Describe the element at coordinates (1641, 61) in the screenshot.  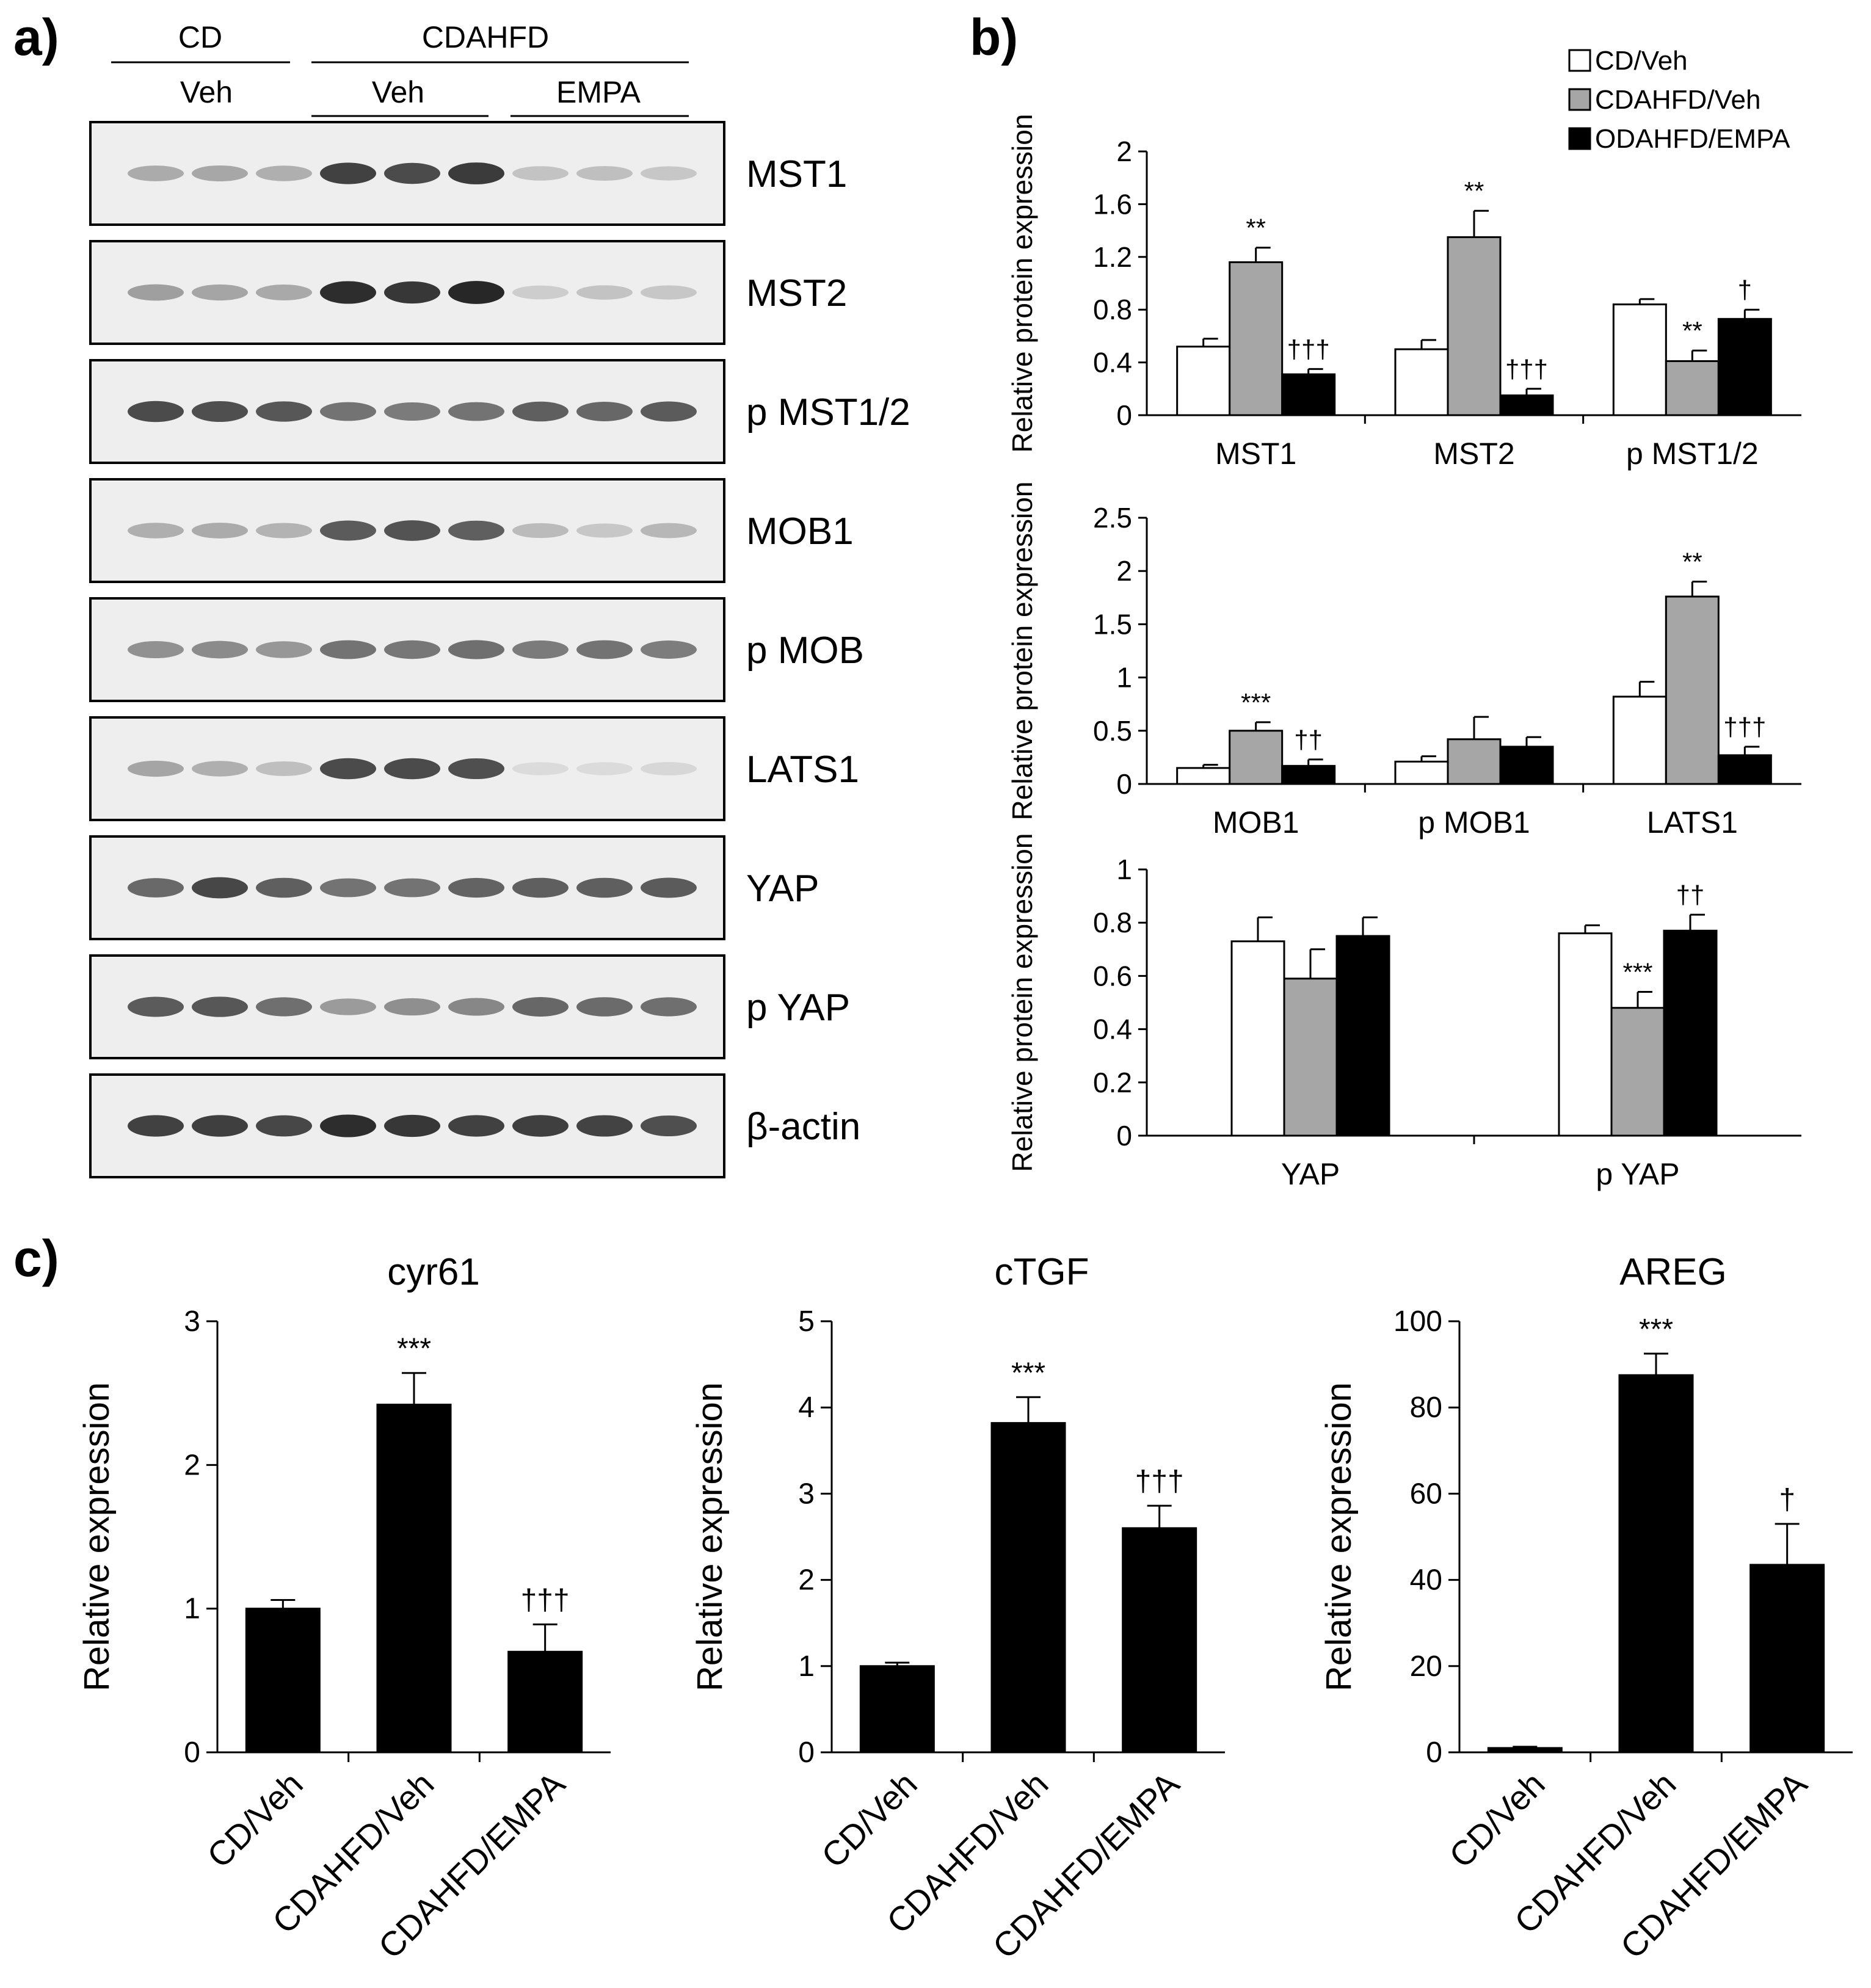
I see `legend-label-cd-veh: CD/Veh` at that location.